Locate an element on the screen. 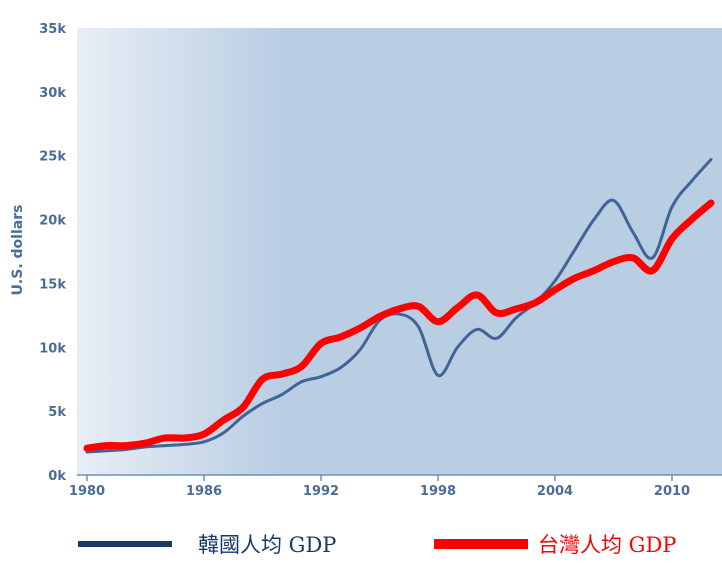 This screenshot has height=571, width=722. legend-item-korea: 韓國人均 GDP is located at coordinates (207, 544).